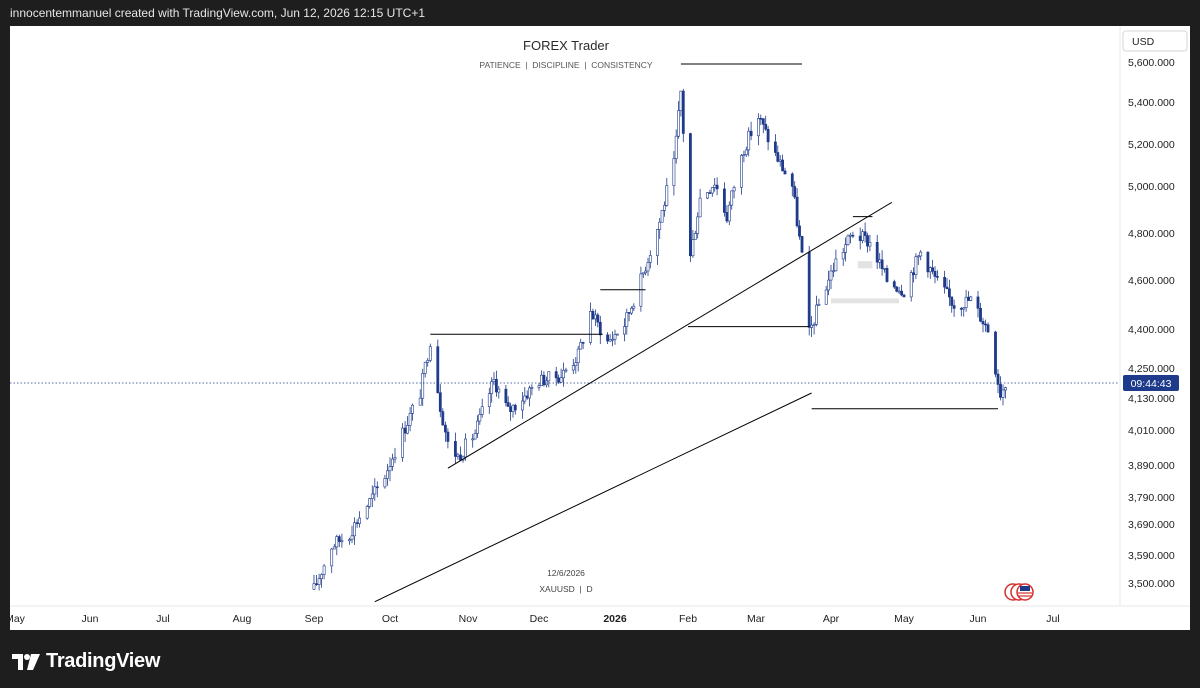 This screenshot has width=1200, height=688. I want to click on currency-button: USD, so click(1155, 41).